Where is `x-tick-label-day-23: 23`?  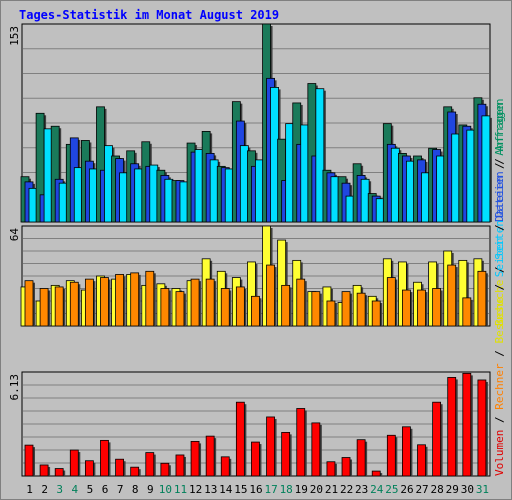
x-tick-label-day-23: 23 is located at coordinates (361, 489).